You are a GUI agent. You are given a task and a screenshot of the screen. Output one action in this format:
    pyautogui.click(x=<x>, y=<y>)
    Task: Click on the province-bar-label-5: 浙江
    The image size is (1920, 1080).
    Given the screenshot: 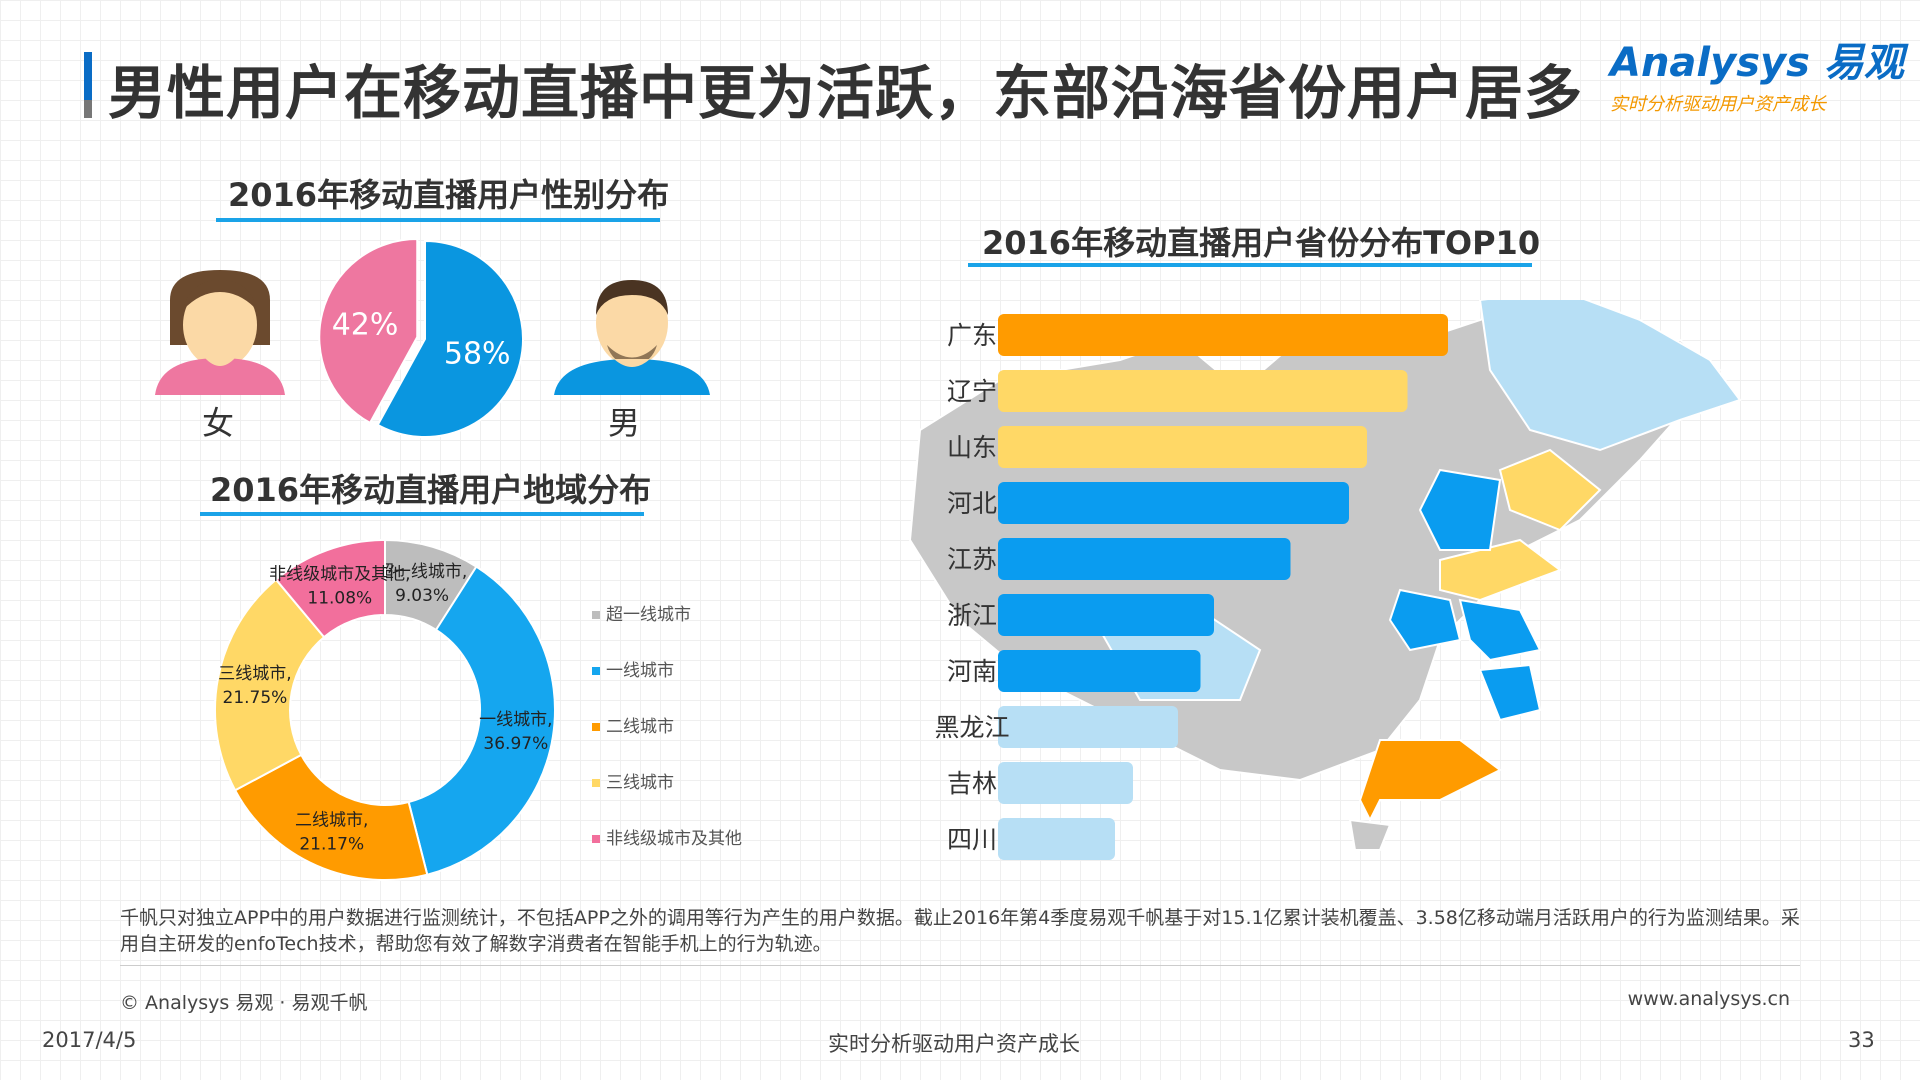 What is the action you would take?
    pyautogui.click(x=972, y=615)
    